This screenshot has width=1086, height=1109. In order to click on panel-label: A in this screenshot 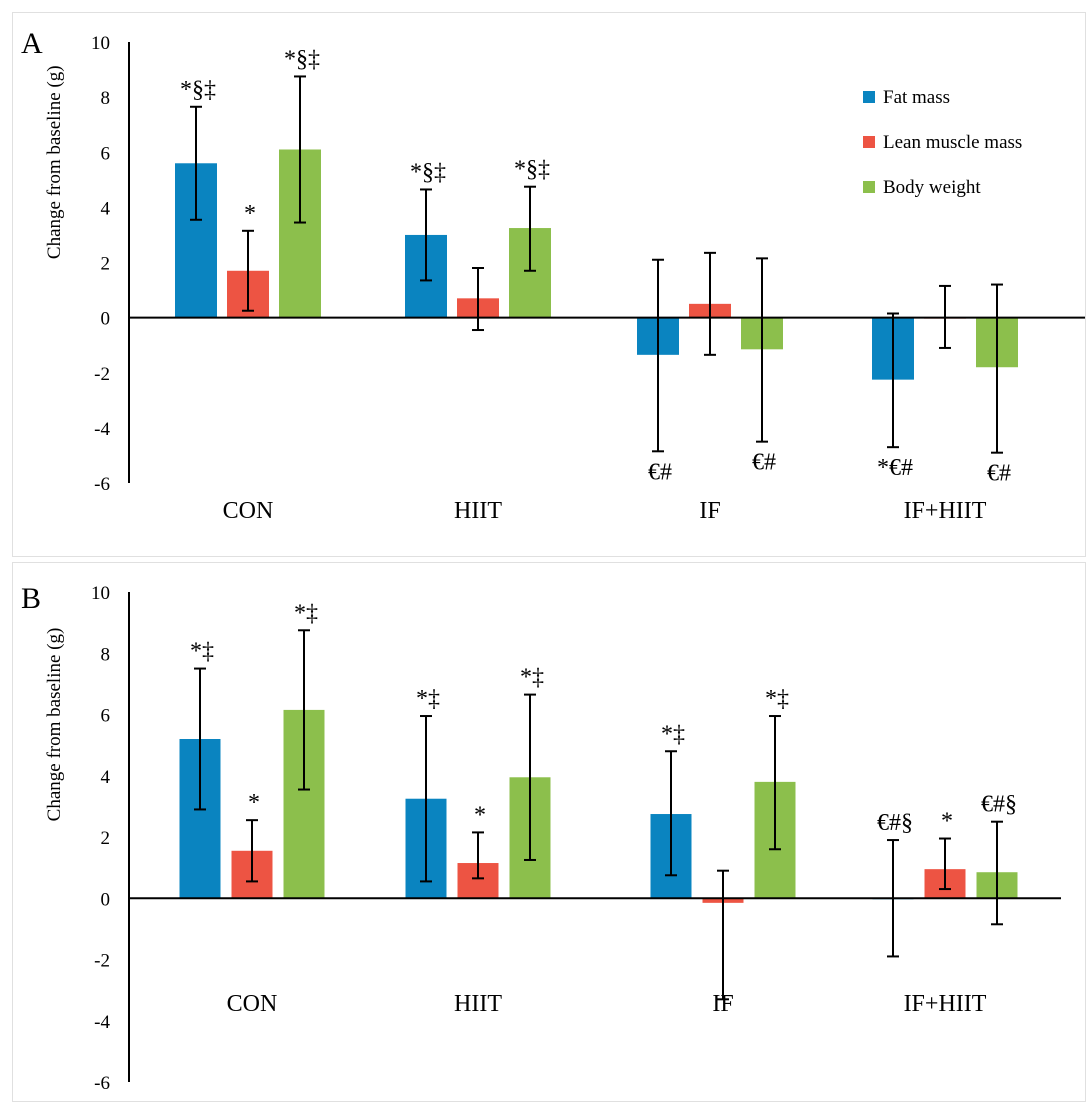, I will do `click(32, 43)`.